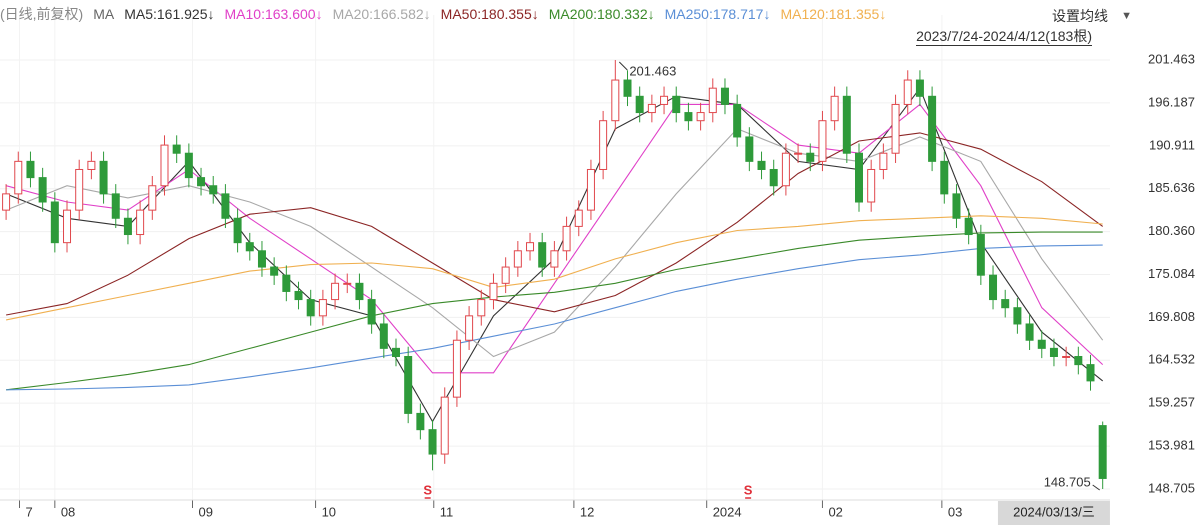 This screenshot has width=1200, height=526. What do you see at coordinates (1171, 445) in the screenshot?
I see `y-tick-label: 153.981` at bounding box center [1171, 445].